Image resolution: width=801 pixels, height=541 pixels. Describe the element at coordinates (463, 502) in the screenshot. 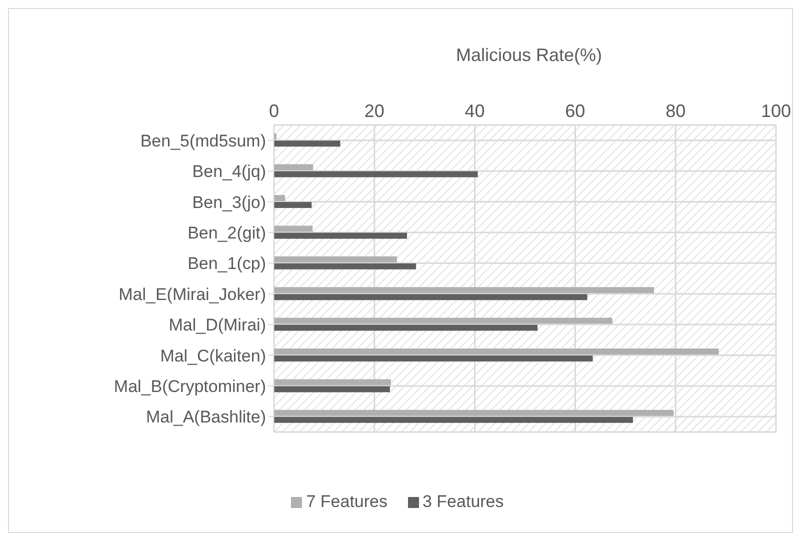

I see `legend-label: 3 Features` at that location.